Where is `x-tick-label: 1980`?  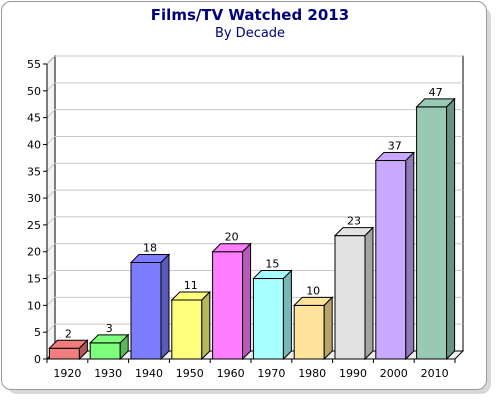 x-tick-label: 1980 is located at coordinates (312, 373).